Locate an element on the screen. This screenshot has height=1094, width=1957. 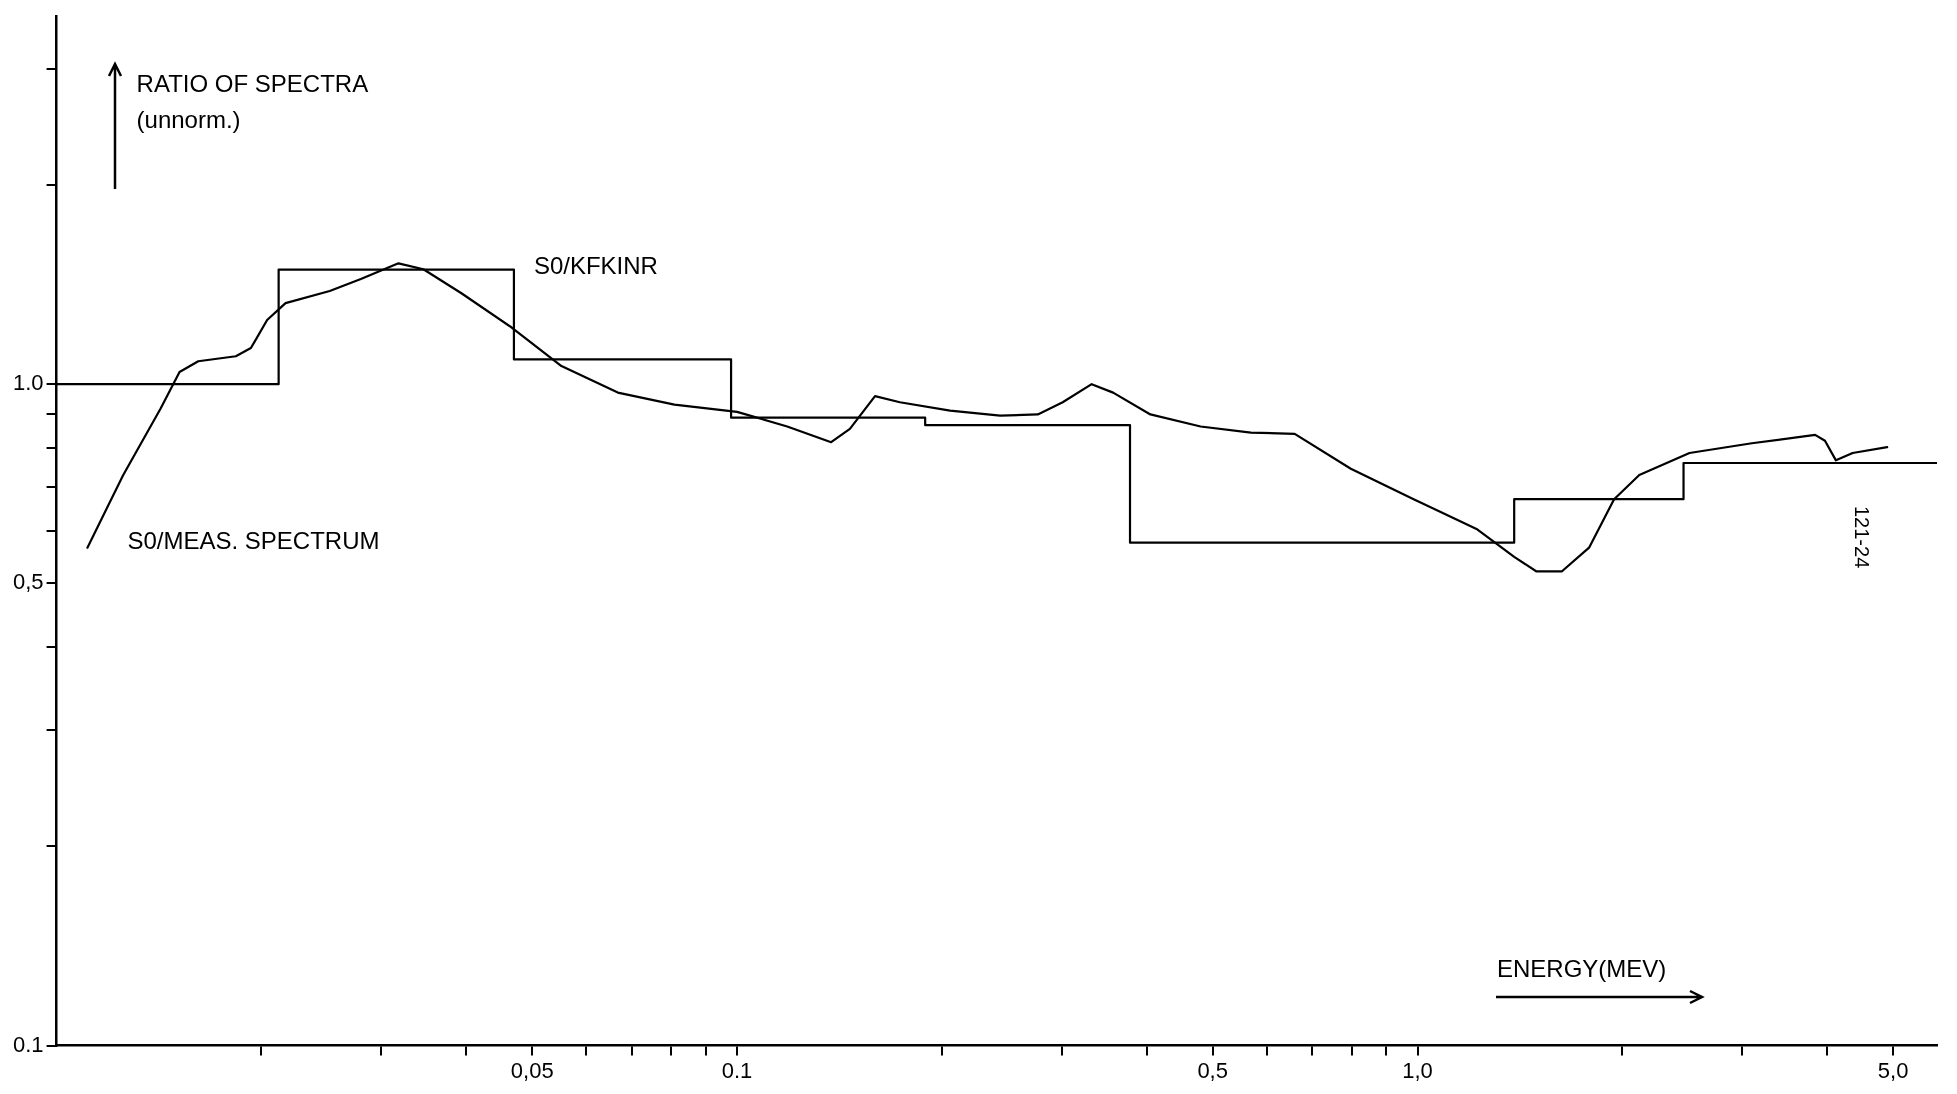
x-axis-title: ENERGY(MEV) is located at coordinates (1582, 968).